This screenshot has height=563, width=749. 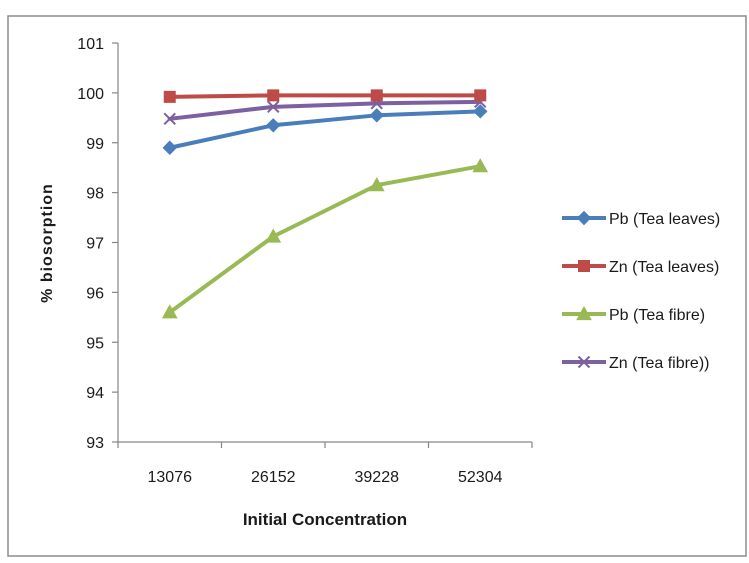 What do you see at coordinates (95, 144) in the screenshot?
I see `y-tick-label: 99` at bounding box center [95, 144].